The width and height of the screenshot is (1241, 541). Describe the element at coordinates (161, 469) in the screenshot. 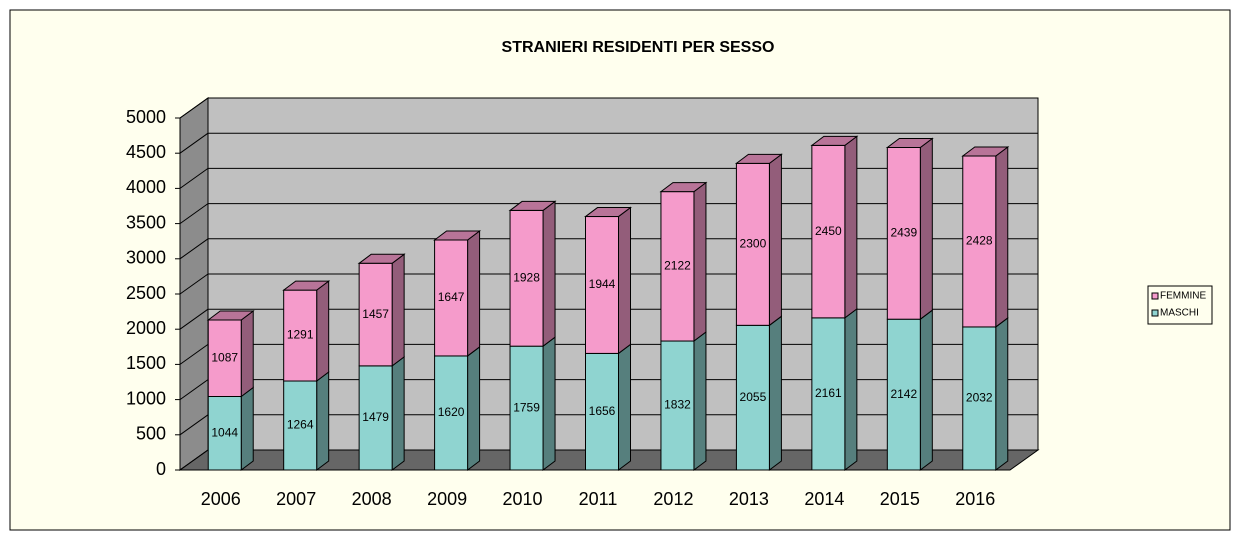

I see `y-tick-label: 0` at that location.